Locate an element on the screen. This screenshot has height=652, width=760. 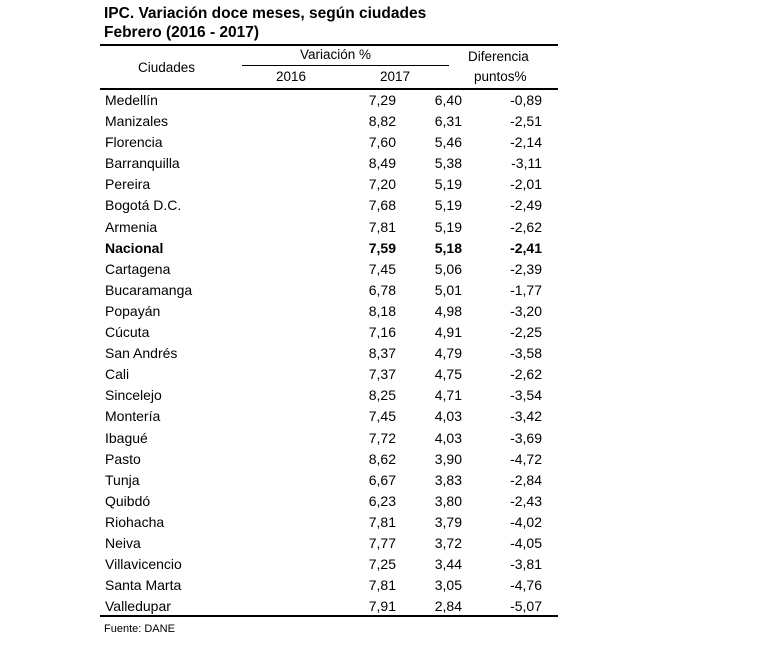
page-subtitle: Febrero (2016 - 2017) is located at coordinates (182, 32).